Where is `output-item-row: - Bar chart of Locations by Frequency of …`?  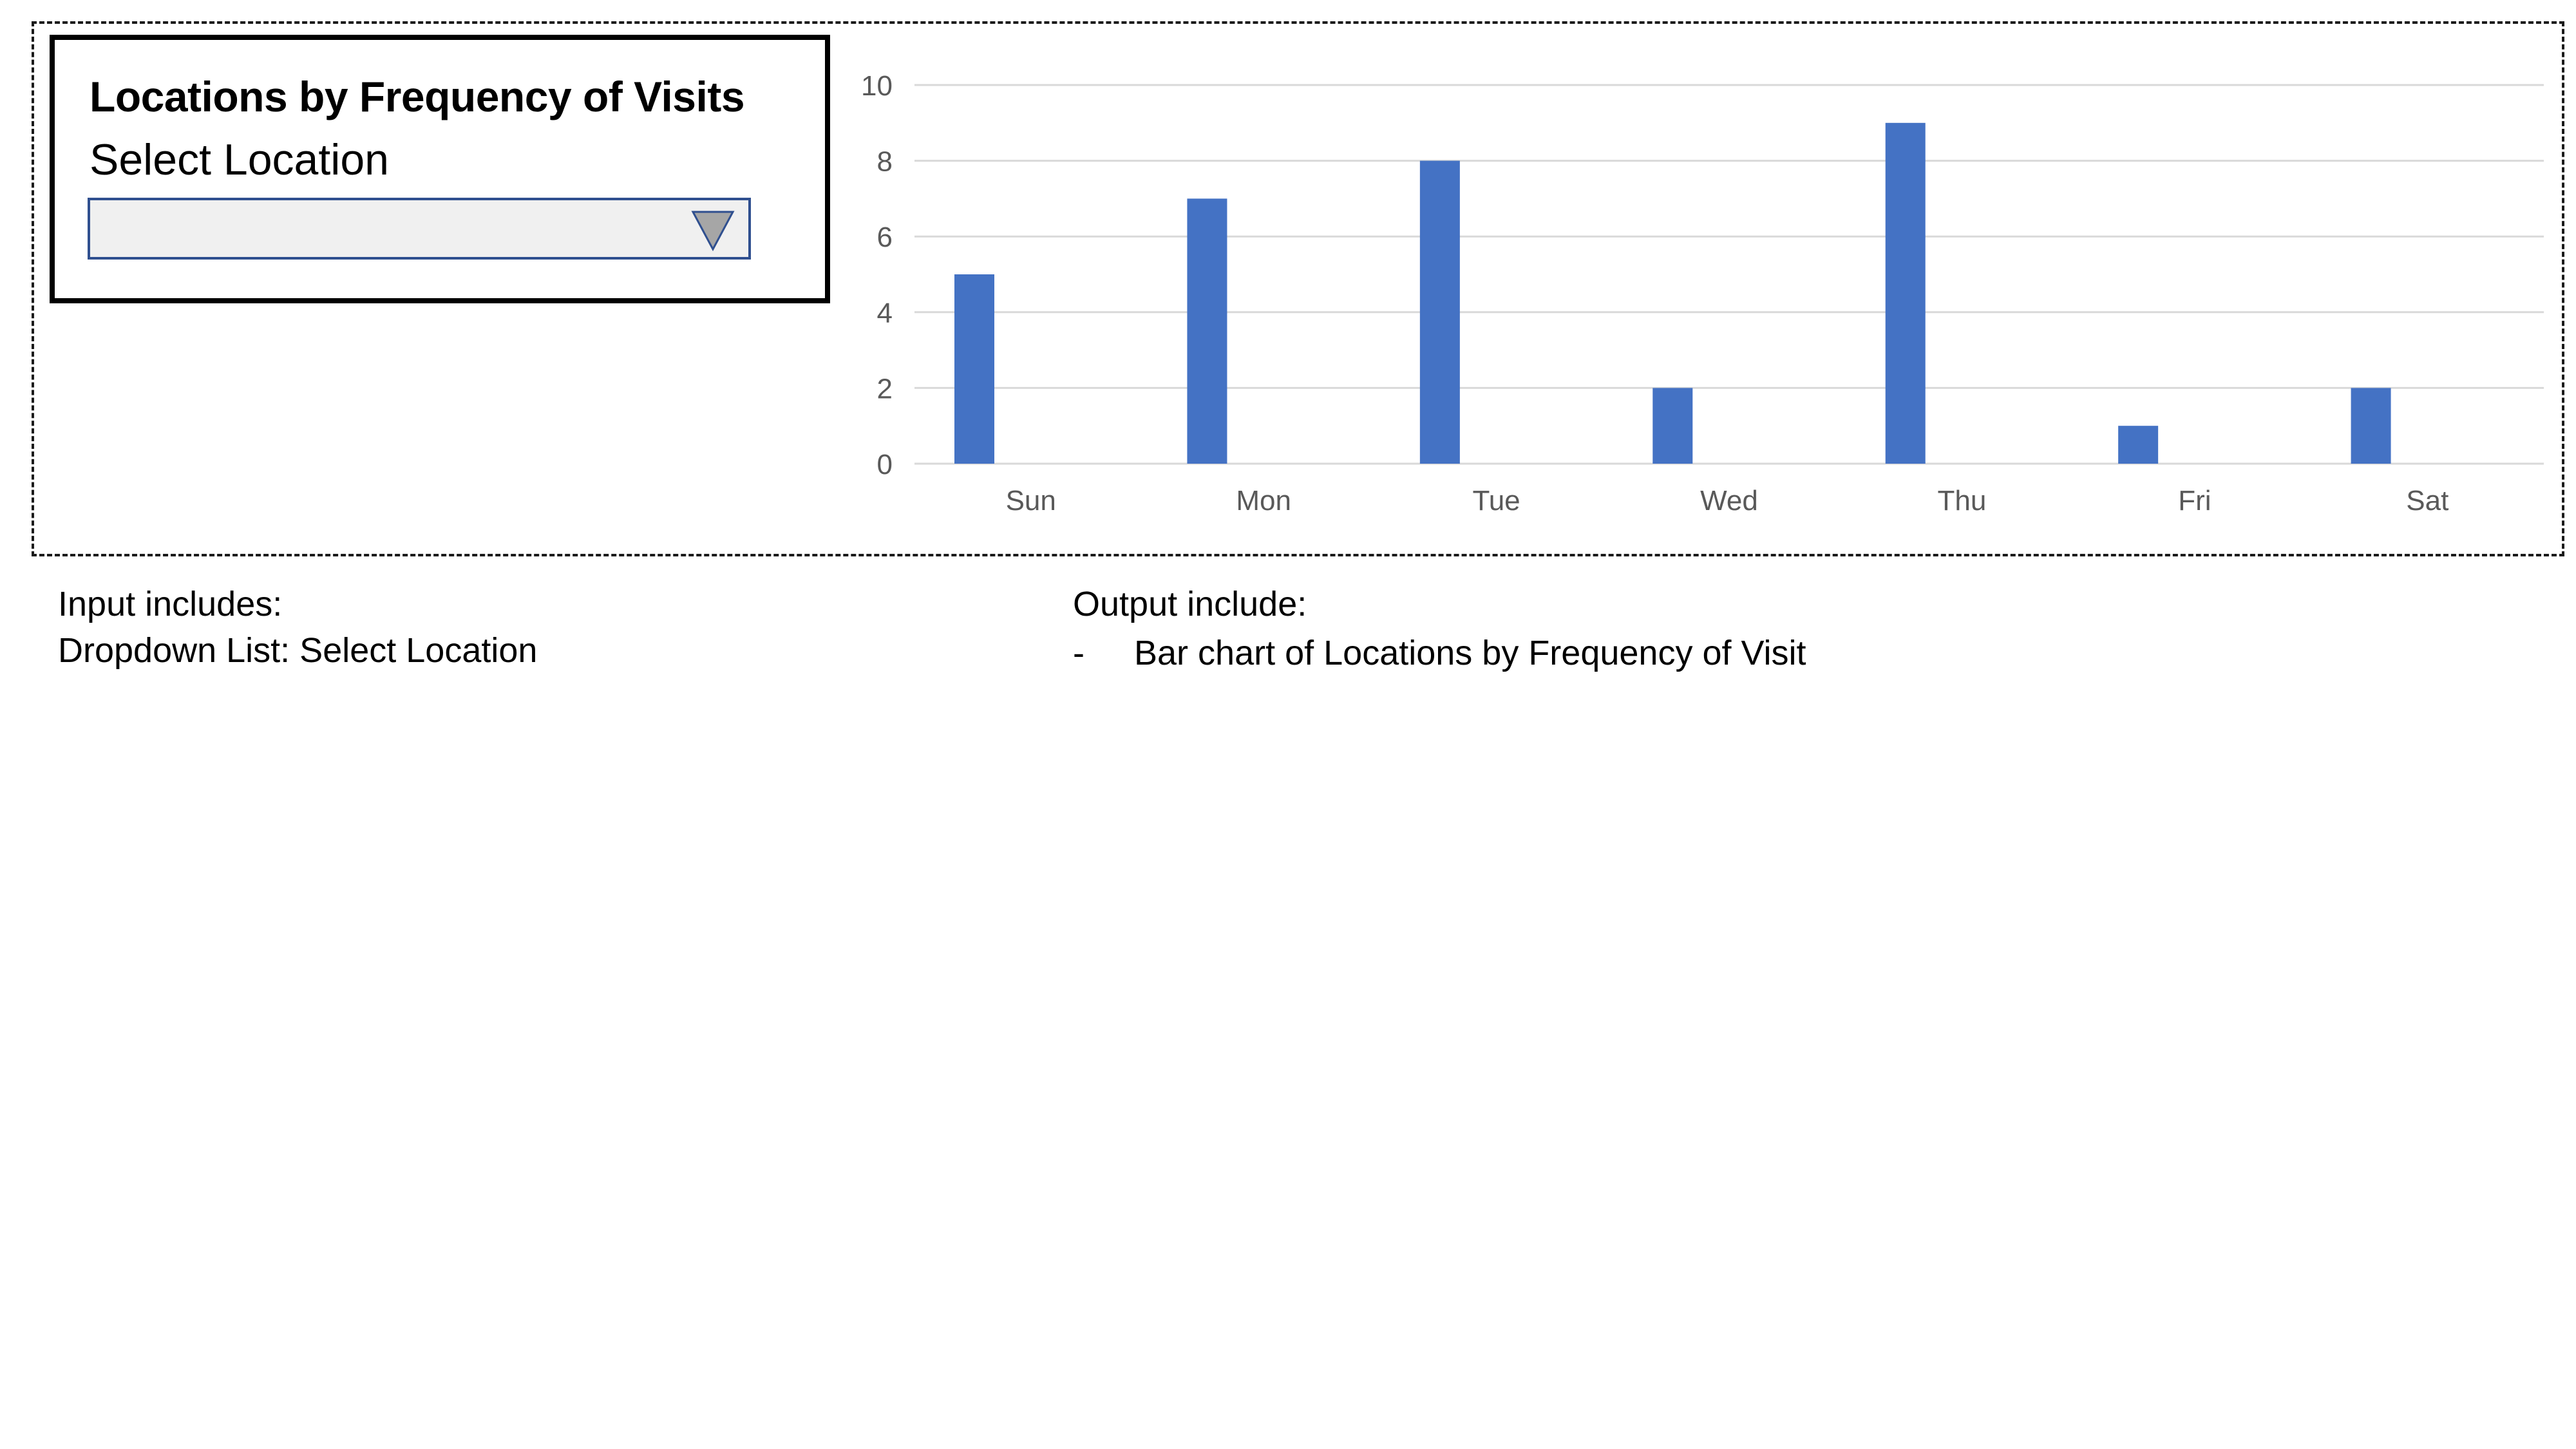 output-item-row: - Bar chart of Locations by Frequency of … is located at coordinates (1440, 653).